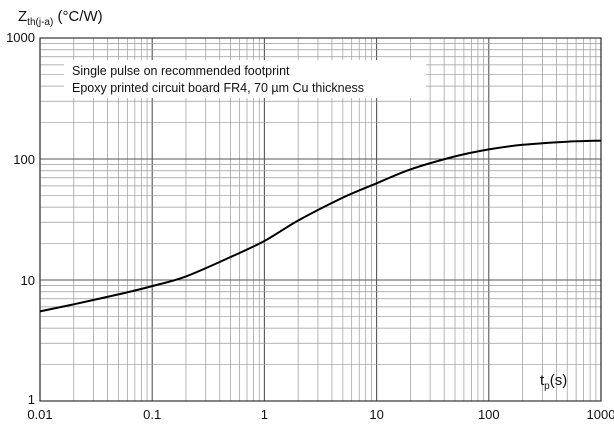 Image resolution: width=614 pixels, height=427 pixels. Describe the element at coordinates (600, 414) in the screenshot. I see `x-tick-label: 1000` at that location.